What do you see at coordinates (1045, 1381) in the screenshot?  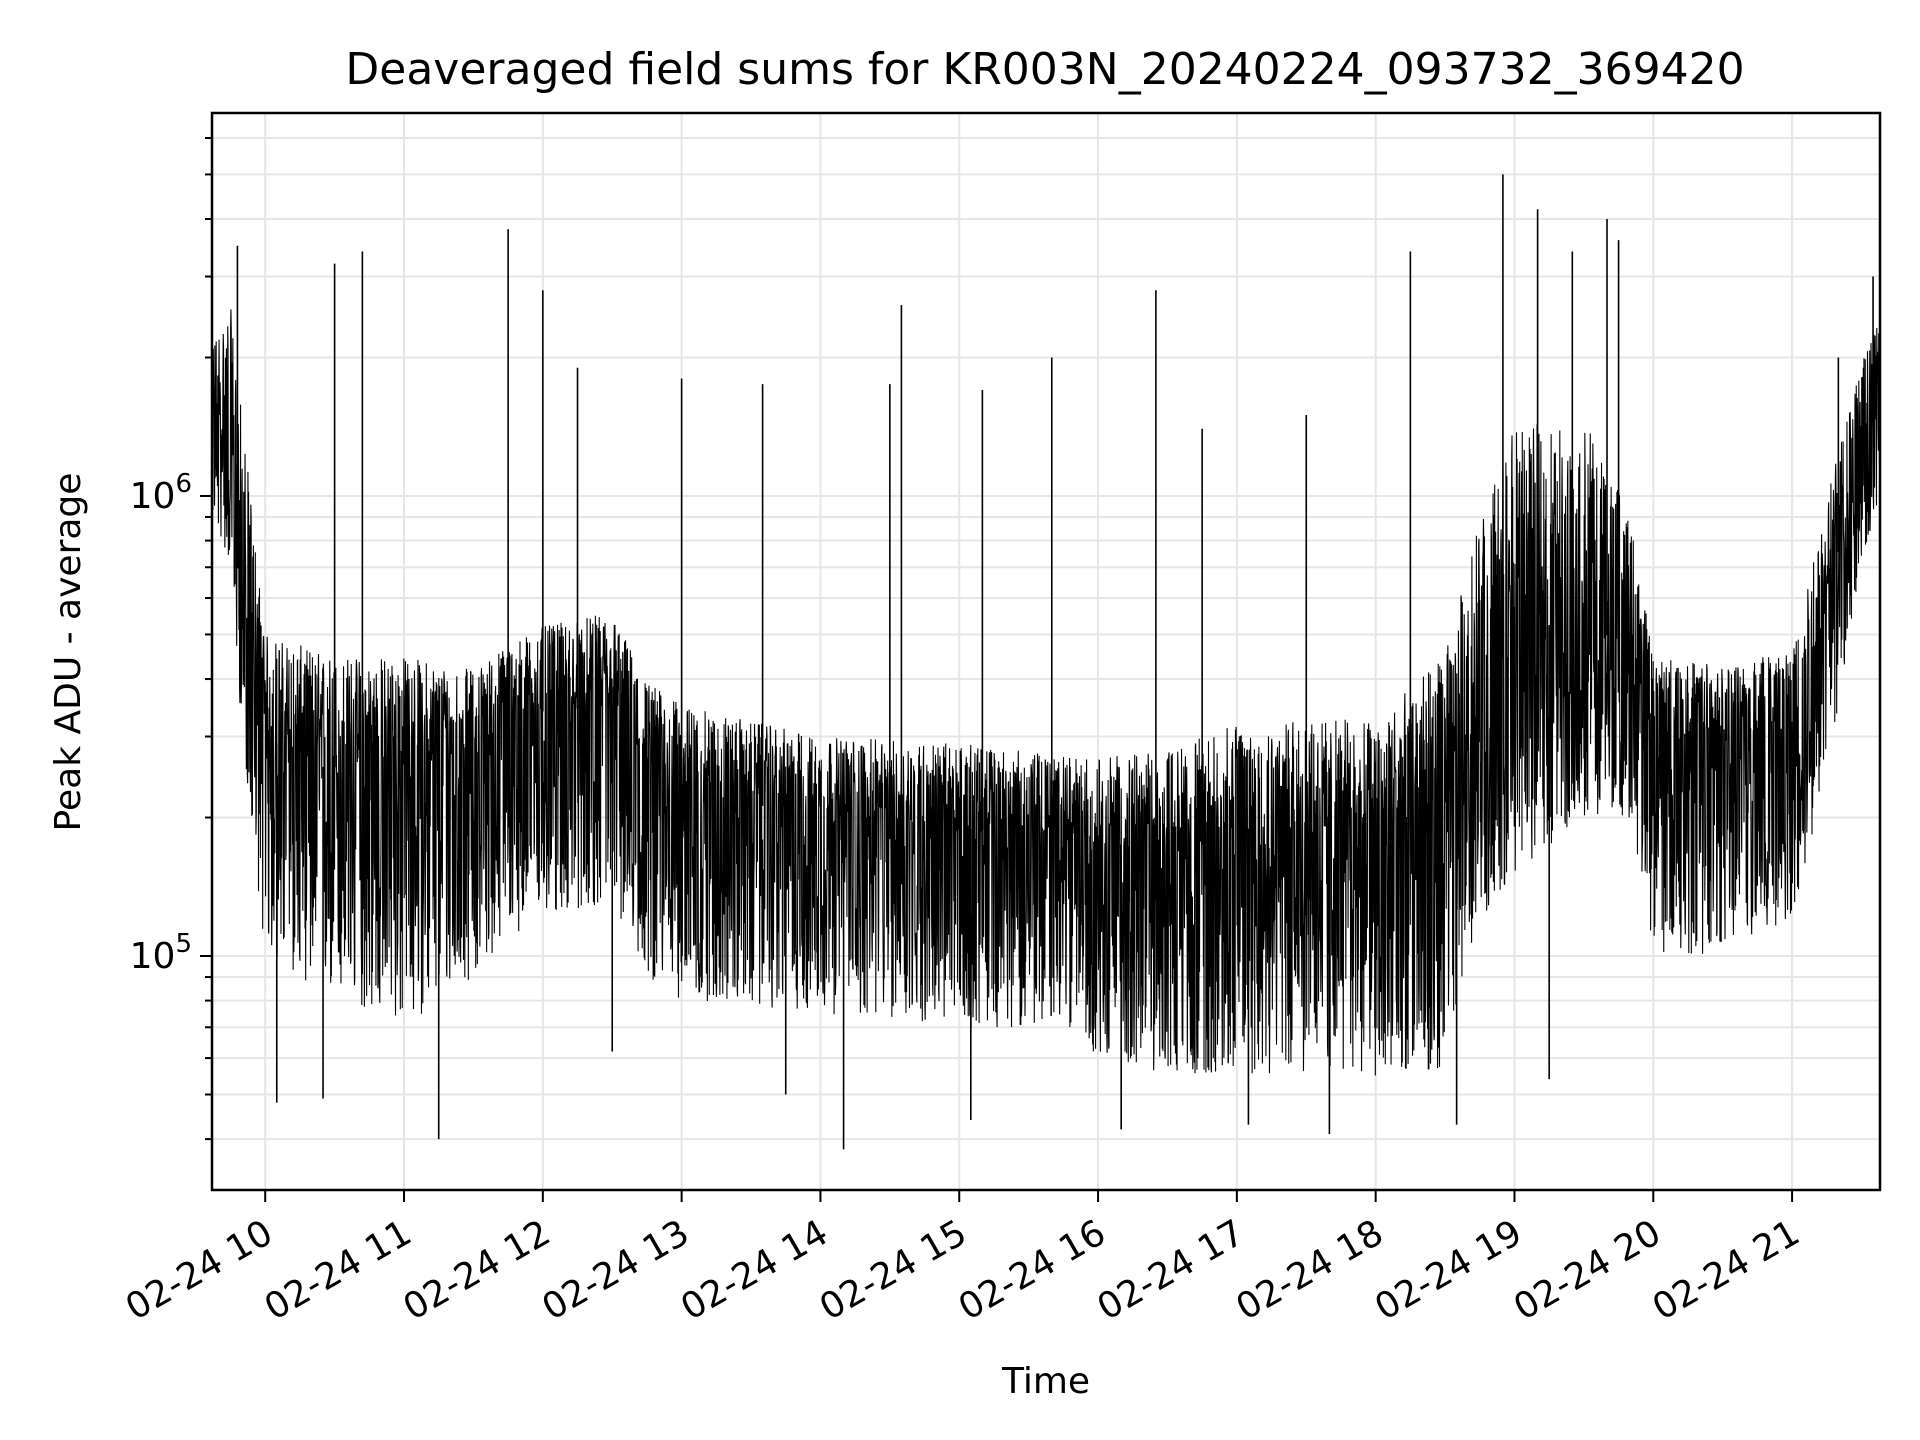 I see `x-axis-label: Time` at bounding box center [1045, 1381].